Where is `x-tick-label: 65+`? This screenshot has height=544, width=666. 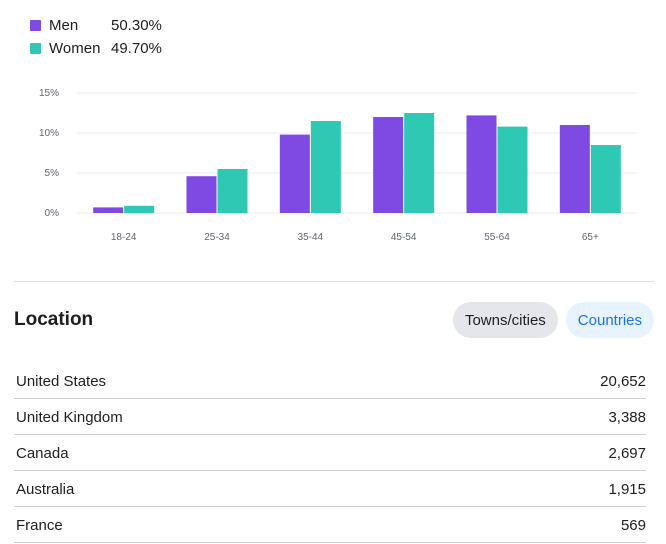
x-tick-label: 65+ is located at coordinates (590, 237).